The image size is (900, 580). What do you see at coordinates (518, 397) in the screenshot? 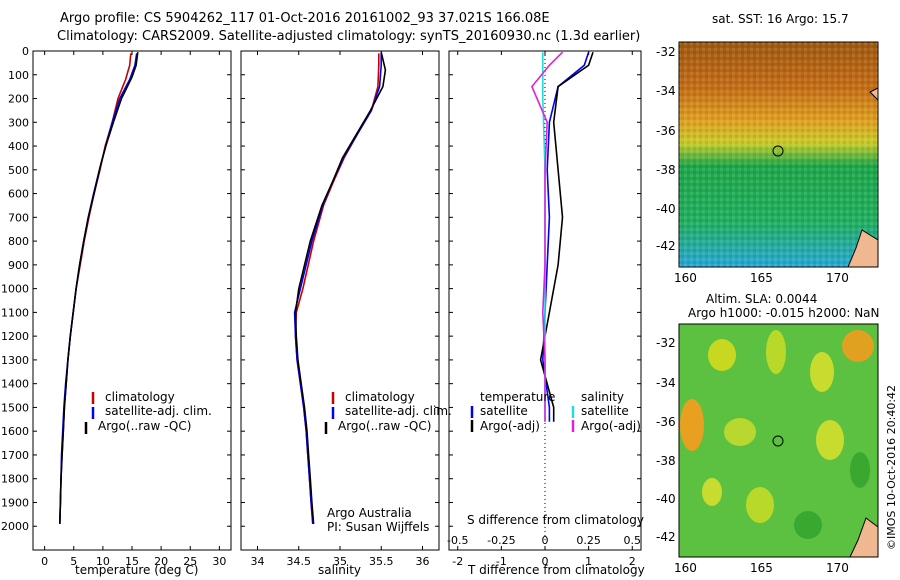
I see `legend-temperature-heading: temperature` at bounding box center [518, 397].